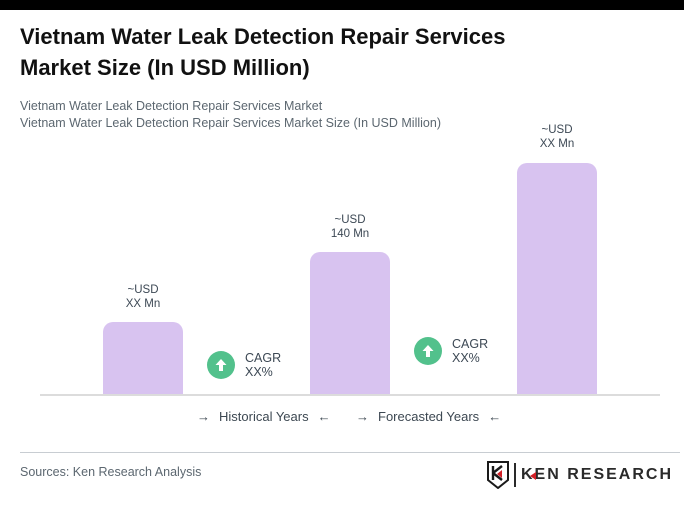 The height and width of the screenshot is (520, 700). I want to click on bar-value-line2: 140 Mn, so click(350, 234).